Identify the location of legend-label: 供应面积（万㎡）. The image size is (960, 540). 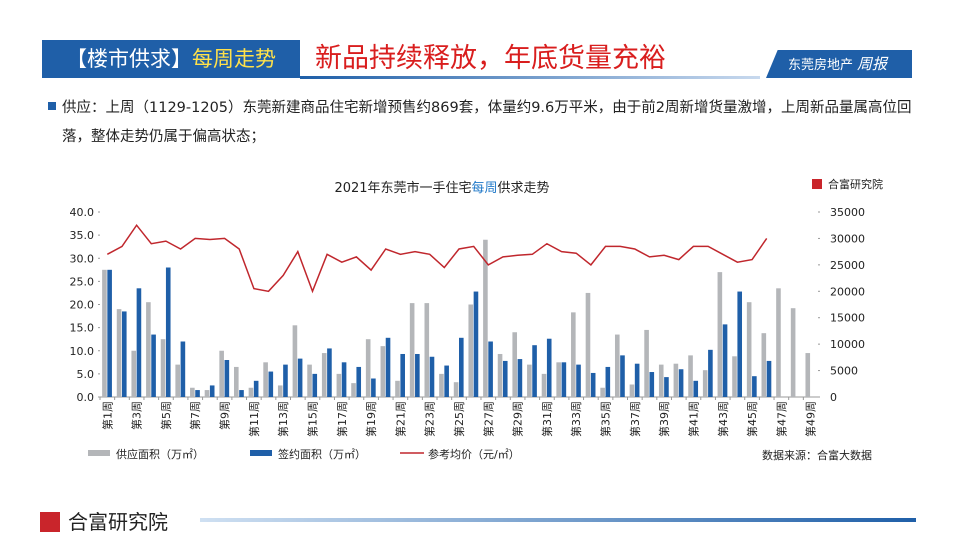
(160, 454).